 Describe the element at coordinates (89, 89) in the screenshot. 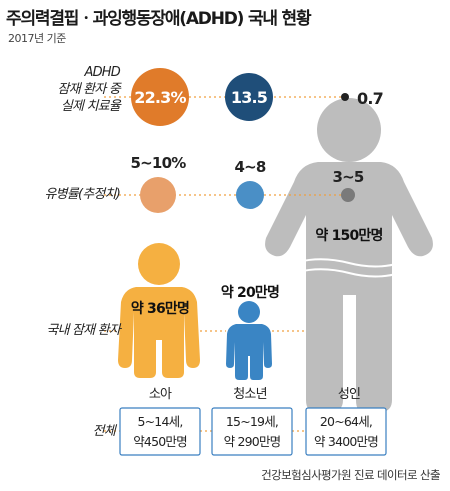

I see `row-label-treatment-line2: 잠재 환자 중` at that location.